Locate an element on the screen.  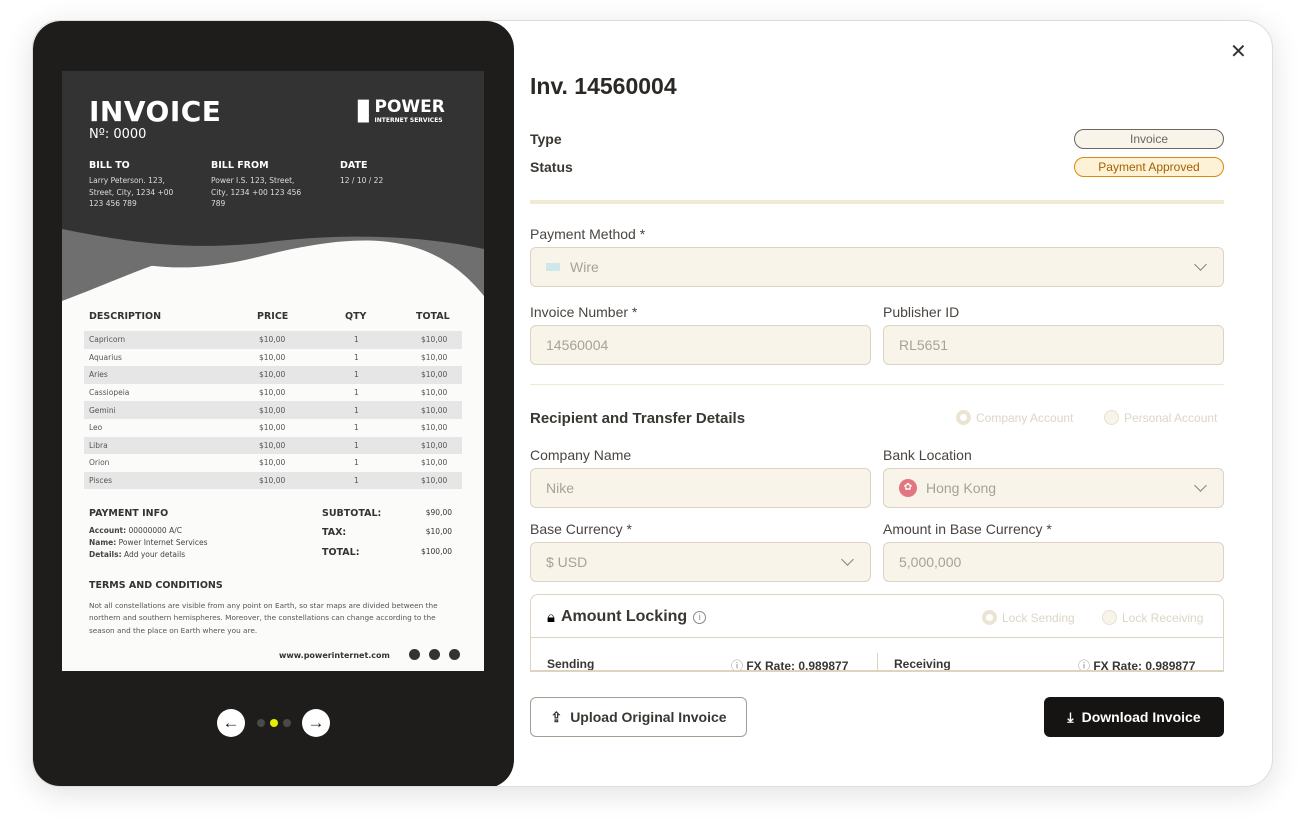
upload-label: Upload Original Invoice is located at coordinates (648, 717).